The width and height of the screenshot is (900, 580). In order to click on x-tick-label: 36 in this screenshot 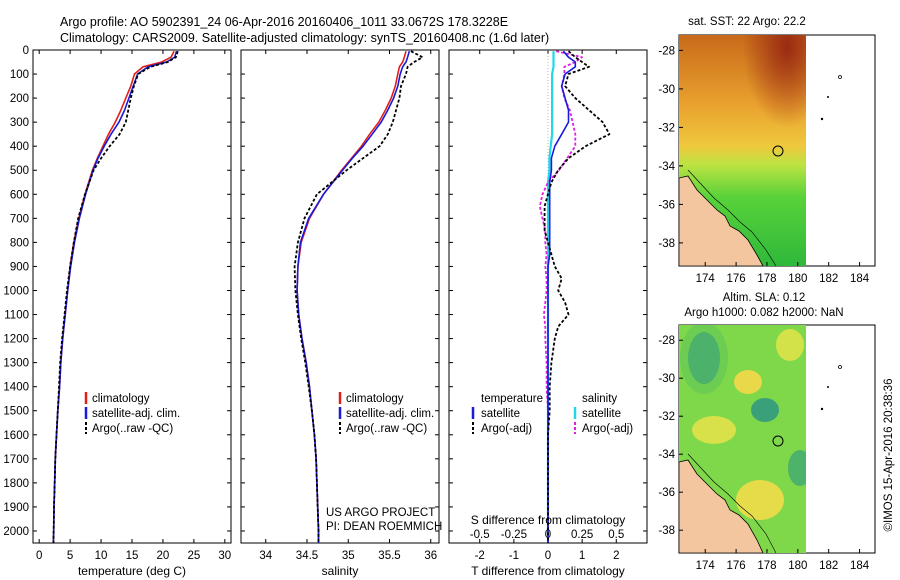, I will do `click(430, 556)`.